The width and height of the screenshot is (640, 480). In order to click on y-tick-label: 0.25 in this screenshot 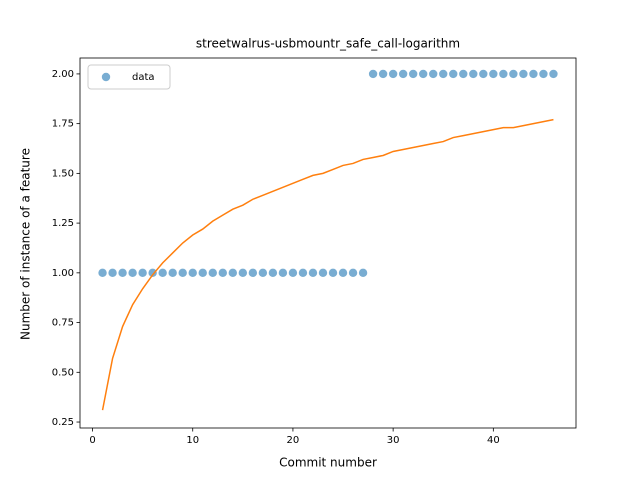, I will do `click(63, 422)`.